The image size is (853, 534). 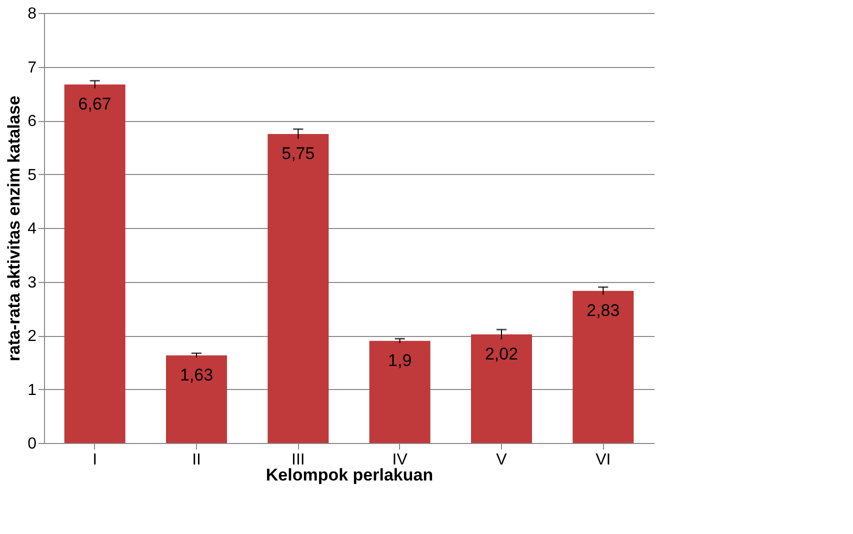 I want to click on x-tick-label: III, so click(x=298, y=460).